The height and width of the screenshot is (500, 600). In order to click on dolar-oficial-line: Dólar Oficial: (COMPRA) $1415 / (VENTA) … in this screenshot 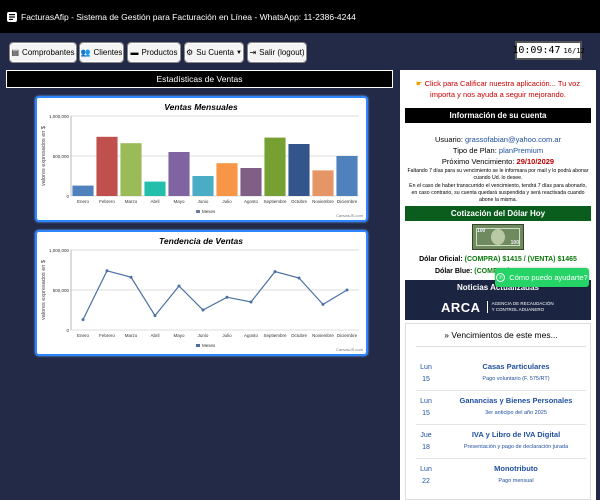, I will do `click(498, 259)`.